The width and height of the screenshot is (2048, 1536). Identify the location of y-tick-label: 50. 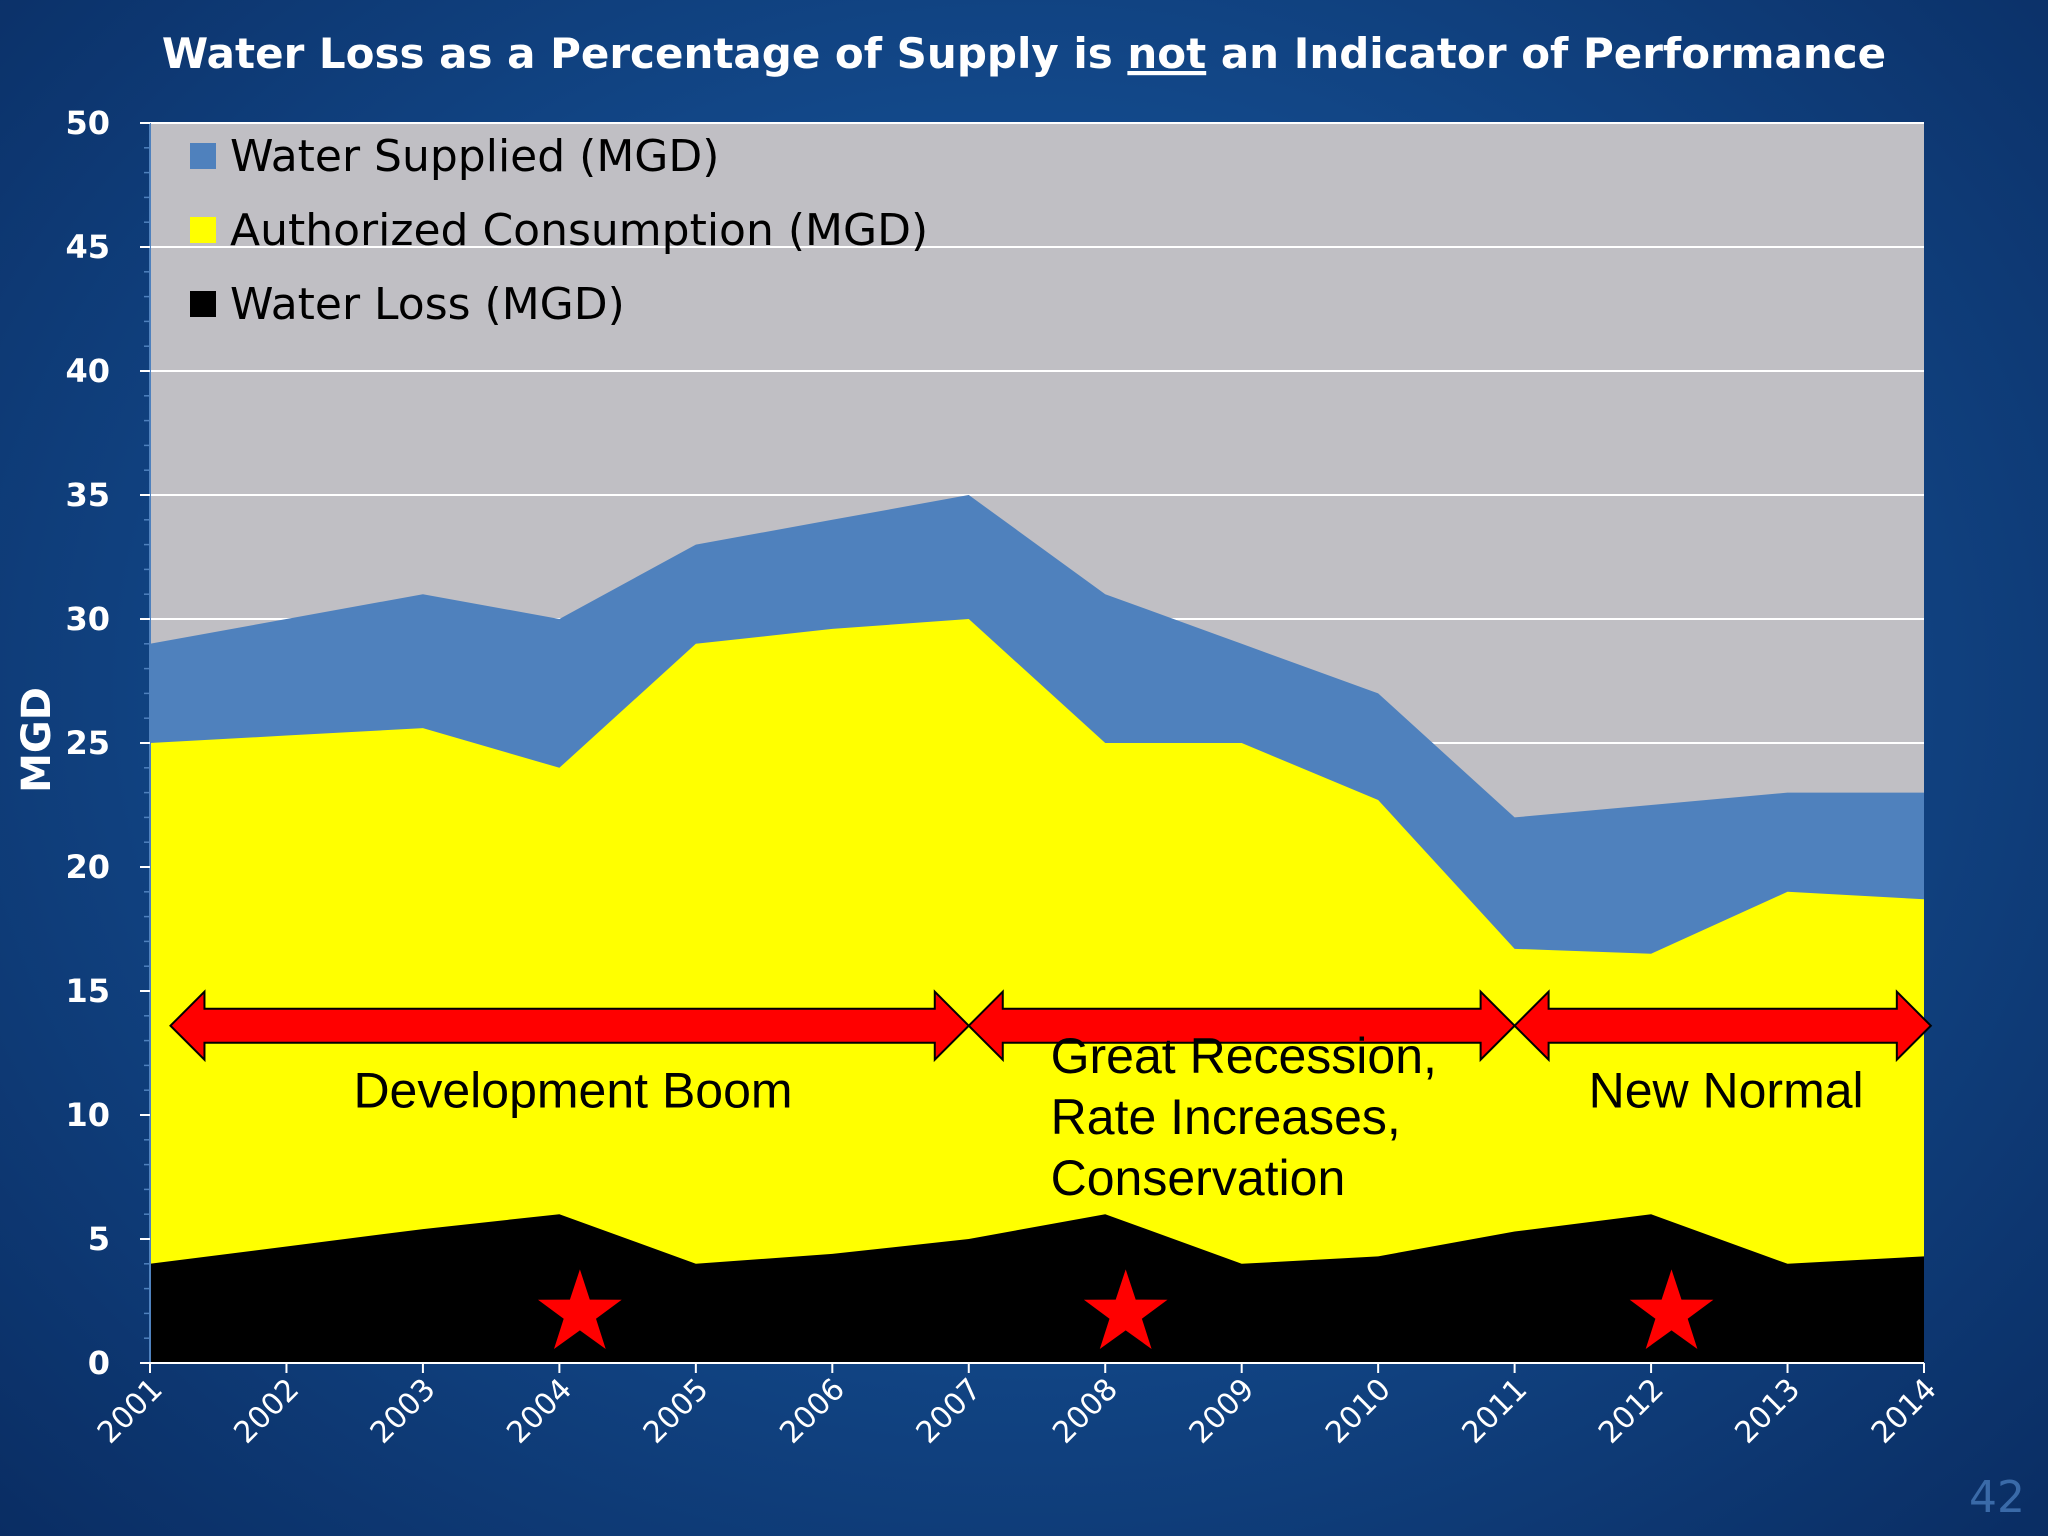
(87, 123).